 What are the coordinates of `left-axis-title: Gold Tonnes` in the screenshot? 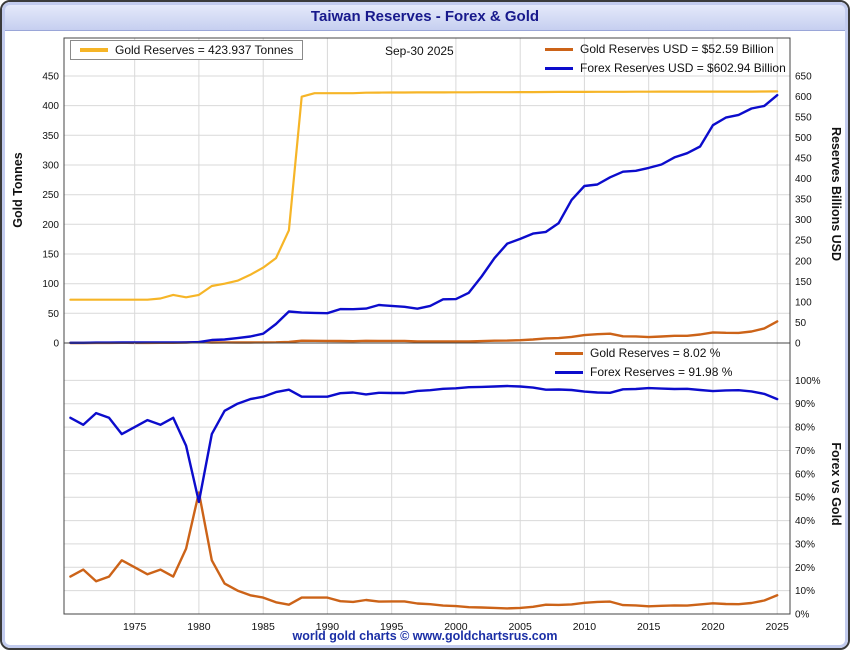 It's located at (18, 190).